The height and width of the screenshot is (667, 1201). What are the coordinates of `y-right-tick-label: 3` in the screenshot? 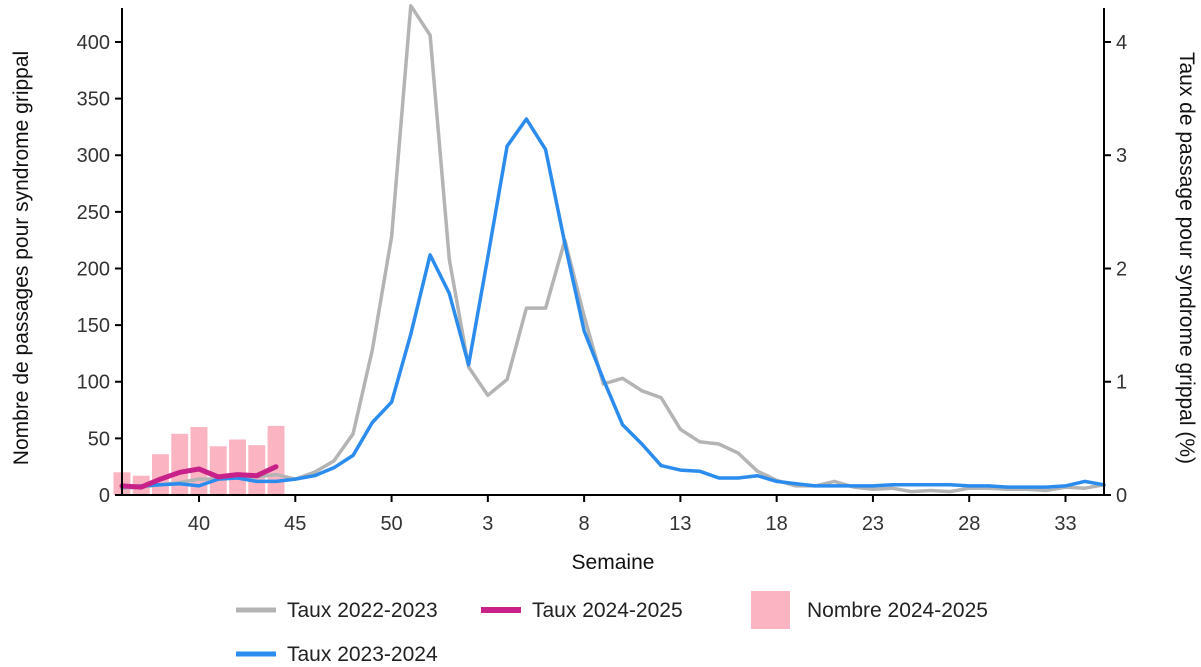 It's located at (1121, 156).